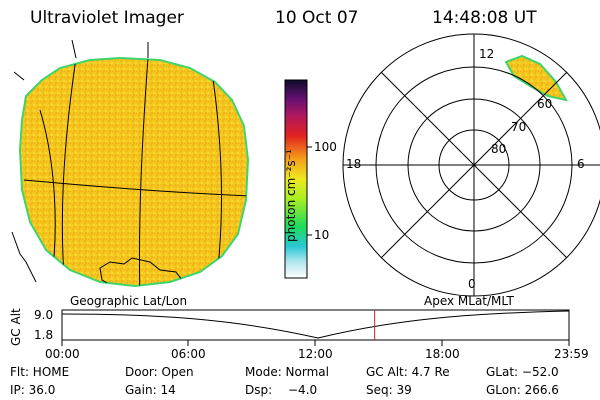 The height and width of the screenshot is (400, 600). Describe the element at coordinates (408, 372) in the screenshot. I see `gc-alt-status: GC Alt: 4.7 Re` at that location.